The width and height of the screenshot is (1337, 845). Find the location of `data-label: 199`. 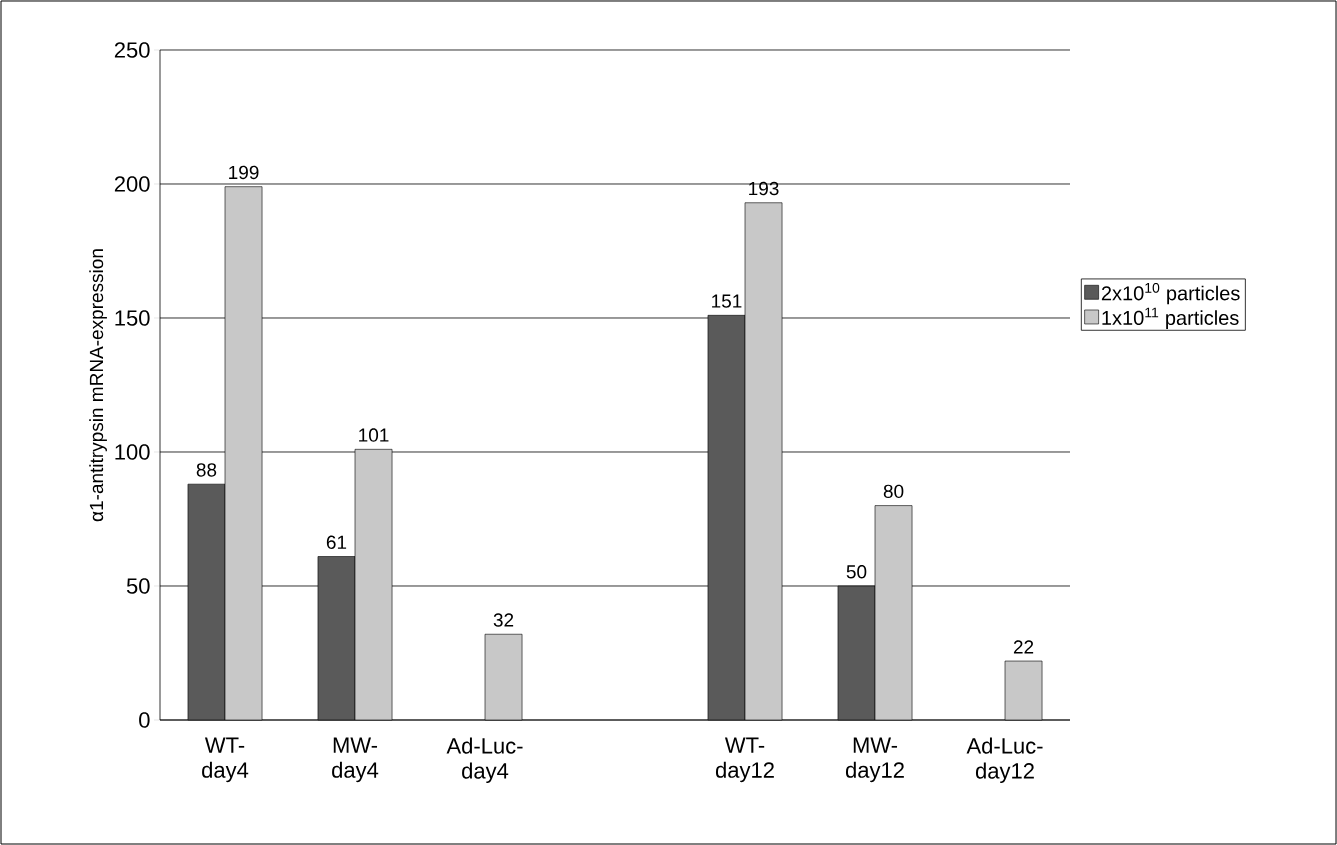

data-label: 199 is located at coordinates (244, 172).